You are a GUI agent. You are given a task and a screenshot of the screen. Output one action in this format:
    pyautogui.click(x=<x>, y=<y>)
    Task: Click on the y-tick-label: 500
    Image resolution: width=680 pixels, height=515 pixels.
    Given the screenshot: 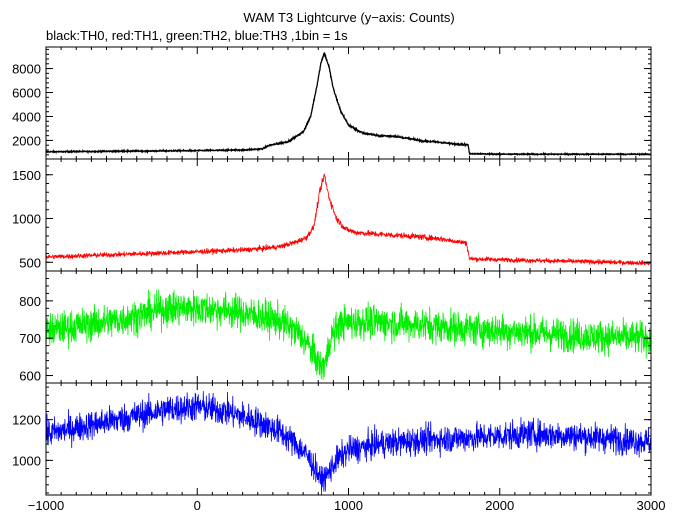 What is the action you would take?
    pyautogui.click(x=30, y=262)
    